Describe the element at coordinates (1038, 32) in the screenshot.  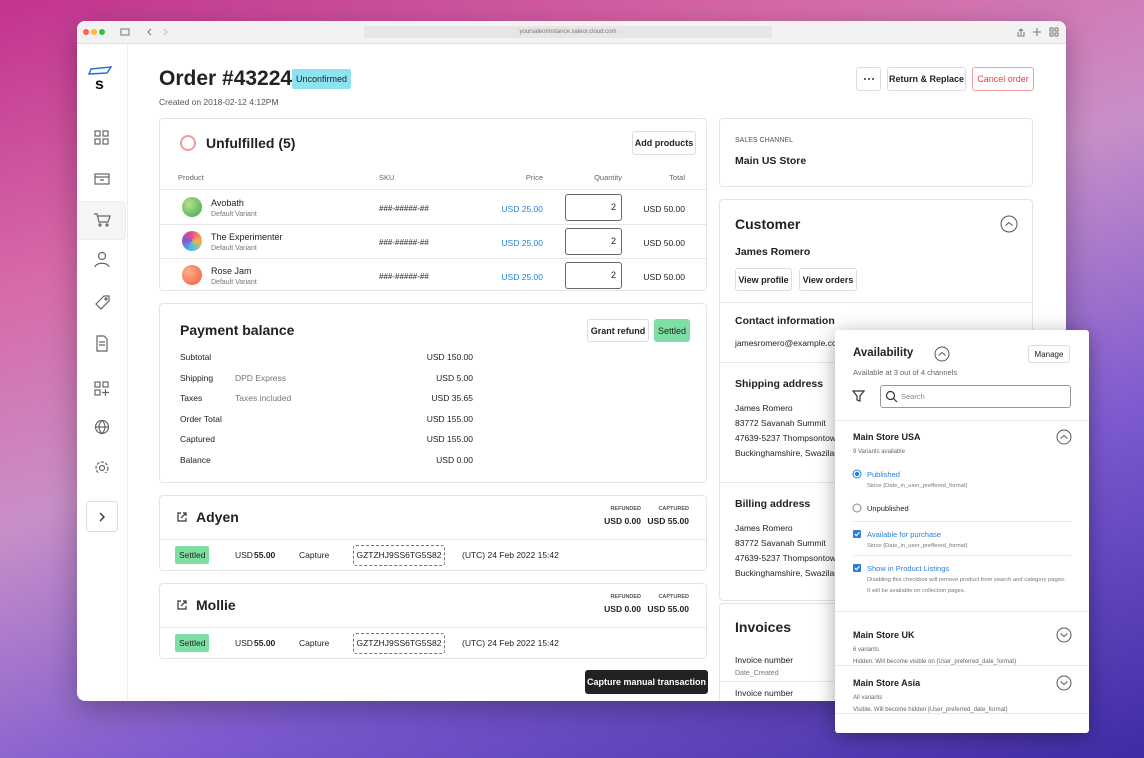
I see `browser-actions` at that location.